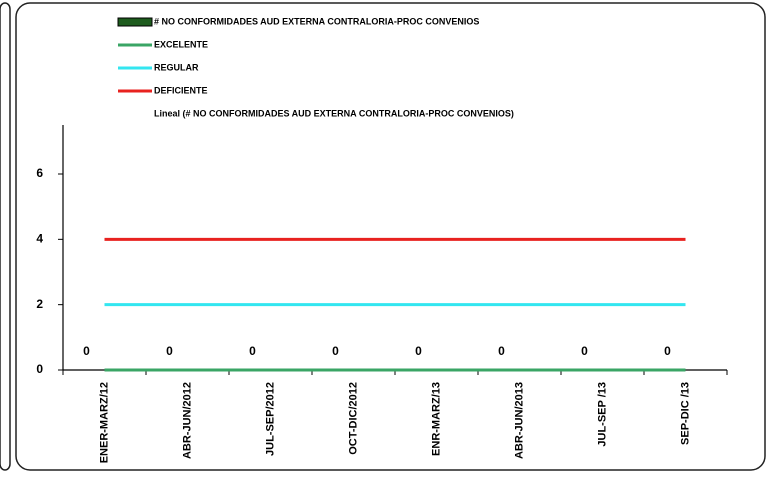  I want to click on x-tick-label: OCT-DIC/2012, so click(353, 418).